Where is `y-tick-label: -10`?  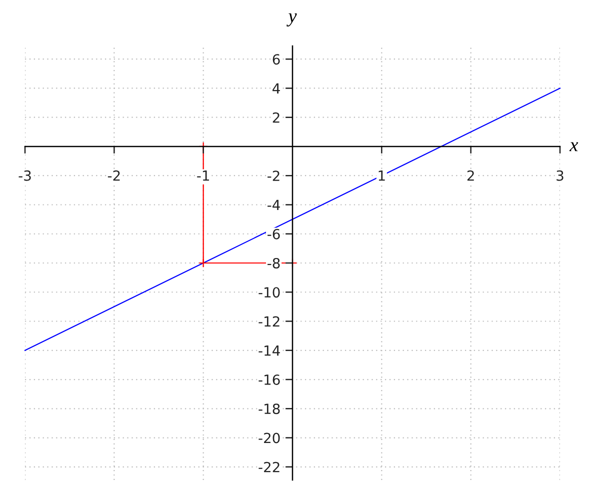
y-tick-label: -10 is located at coordinates (269, 292).